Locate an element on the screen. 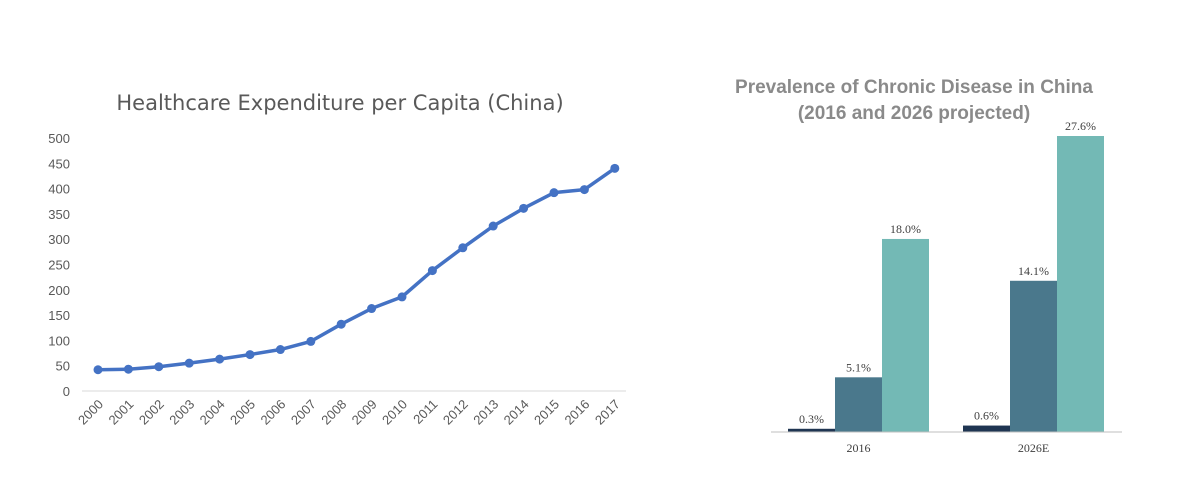 The width and height of the screenshot is (1200, 493). x-tick-label: 2015 is located at coordinates (546, 412).